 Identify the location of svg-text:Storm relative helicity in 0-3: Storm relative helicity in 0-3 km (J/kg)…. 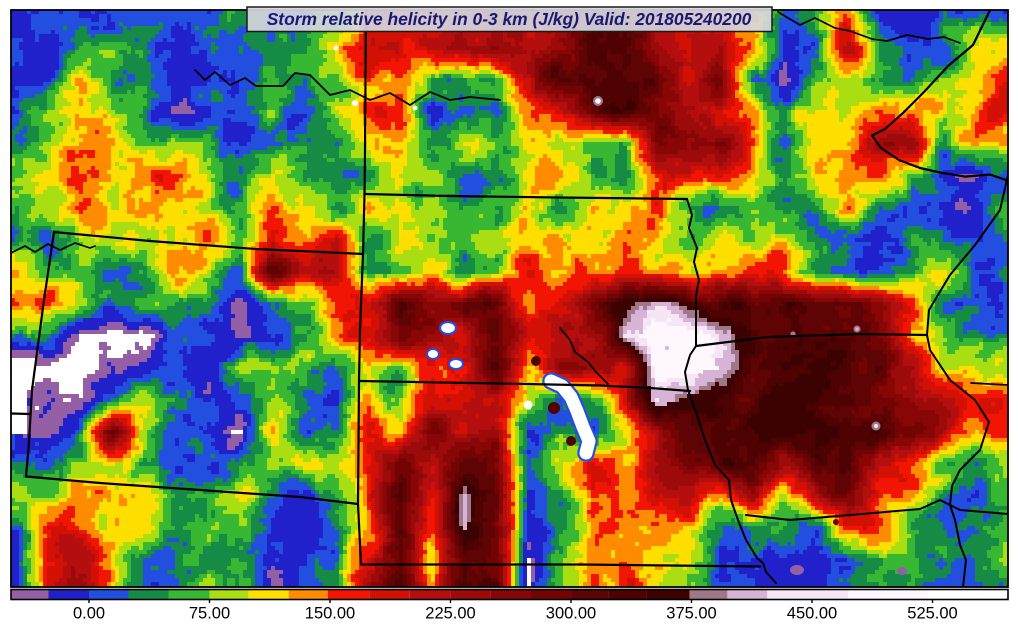
(509, 19).